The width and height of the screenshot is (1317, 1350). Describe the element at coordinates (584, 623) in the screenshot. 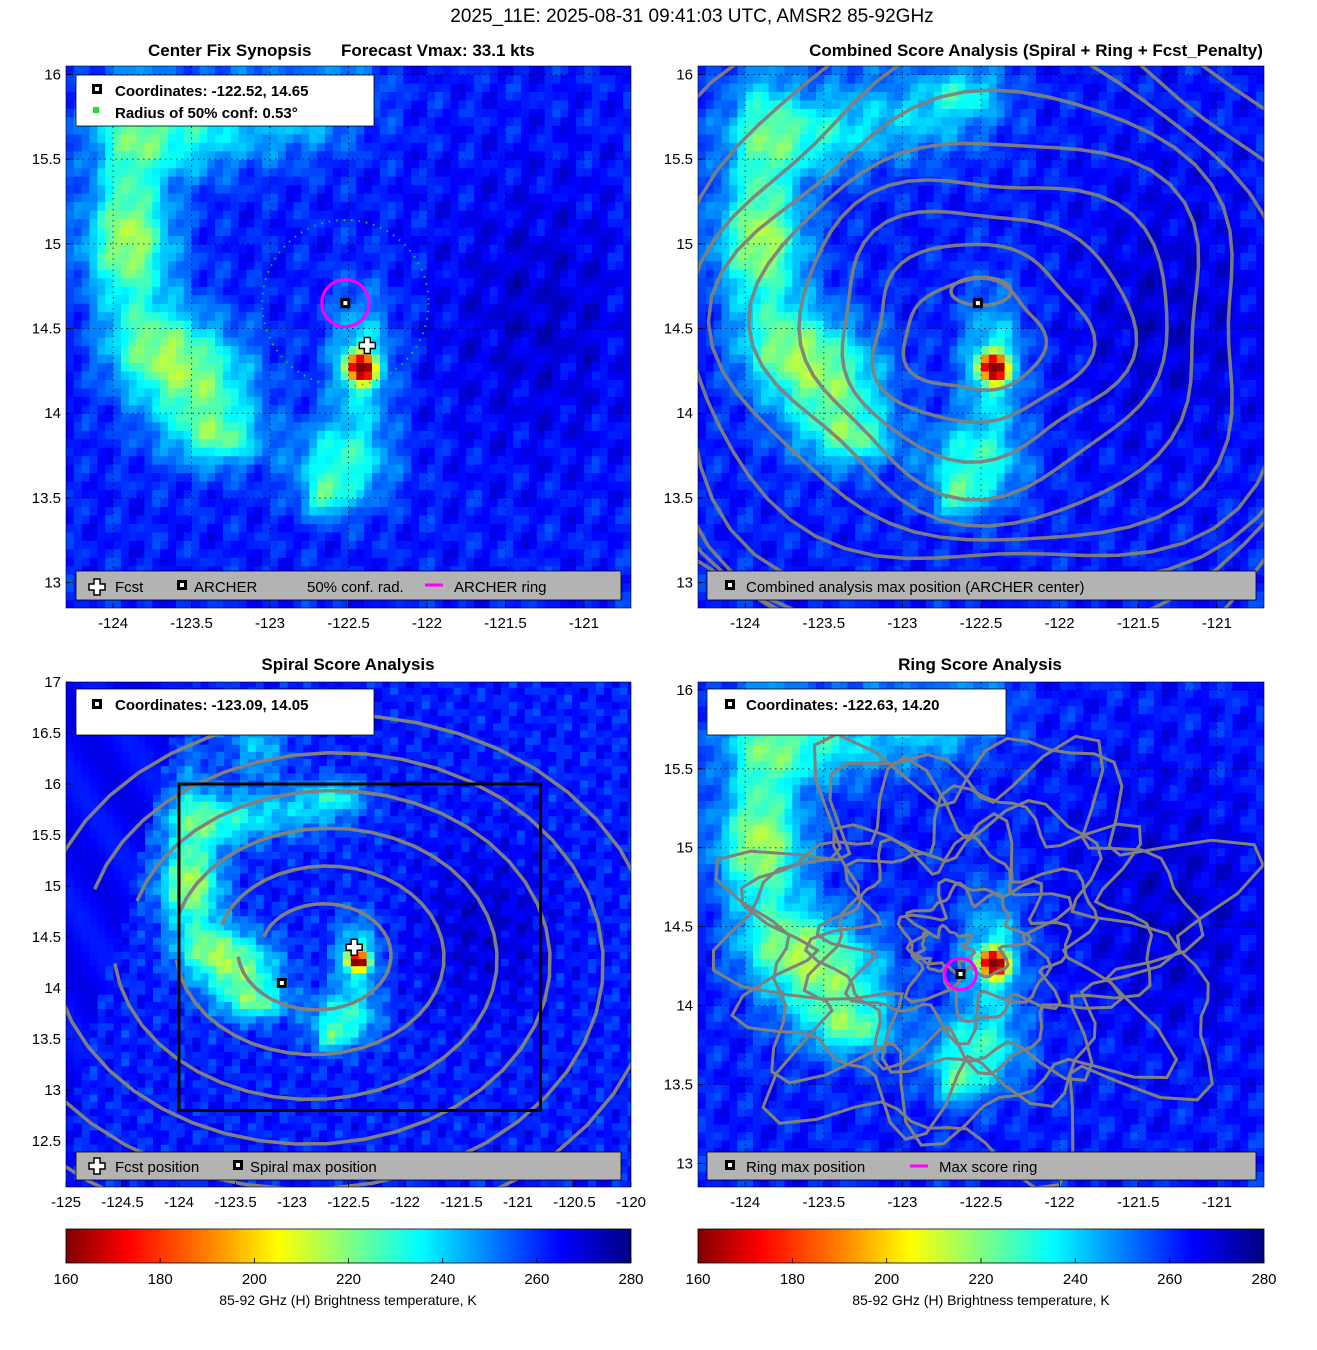

I see `x-tick-label: -121` at that location.